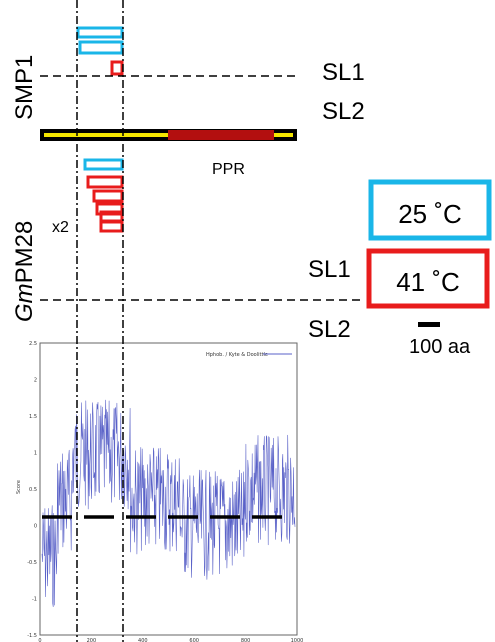  Describe the element at coordinates (221, 135) in the screenshot. I see `ppr-domain` at that location.